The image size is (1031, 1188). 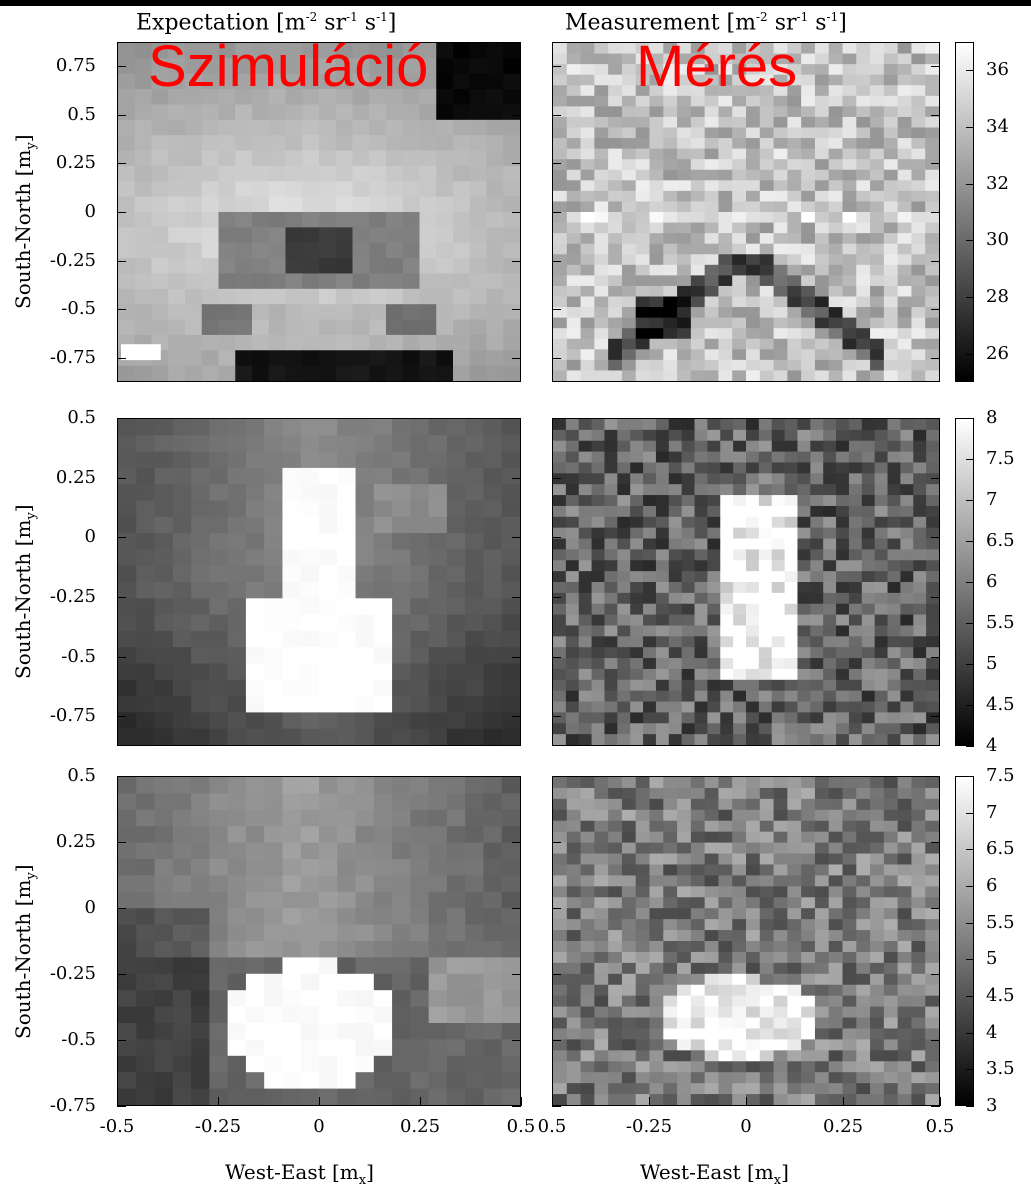 What do you see at coordinates (997, 240) in the screenshot?
I see `colorbar-tick-label: 30` at bounding box center [997, 240].